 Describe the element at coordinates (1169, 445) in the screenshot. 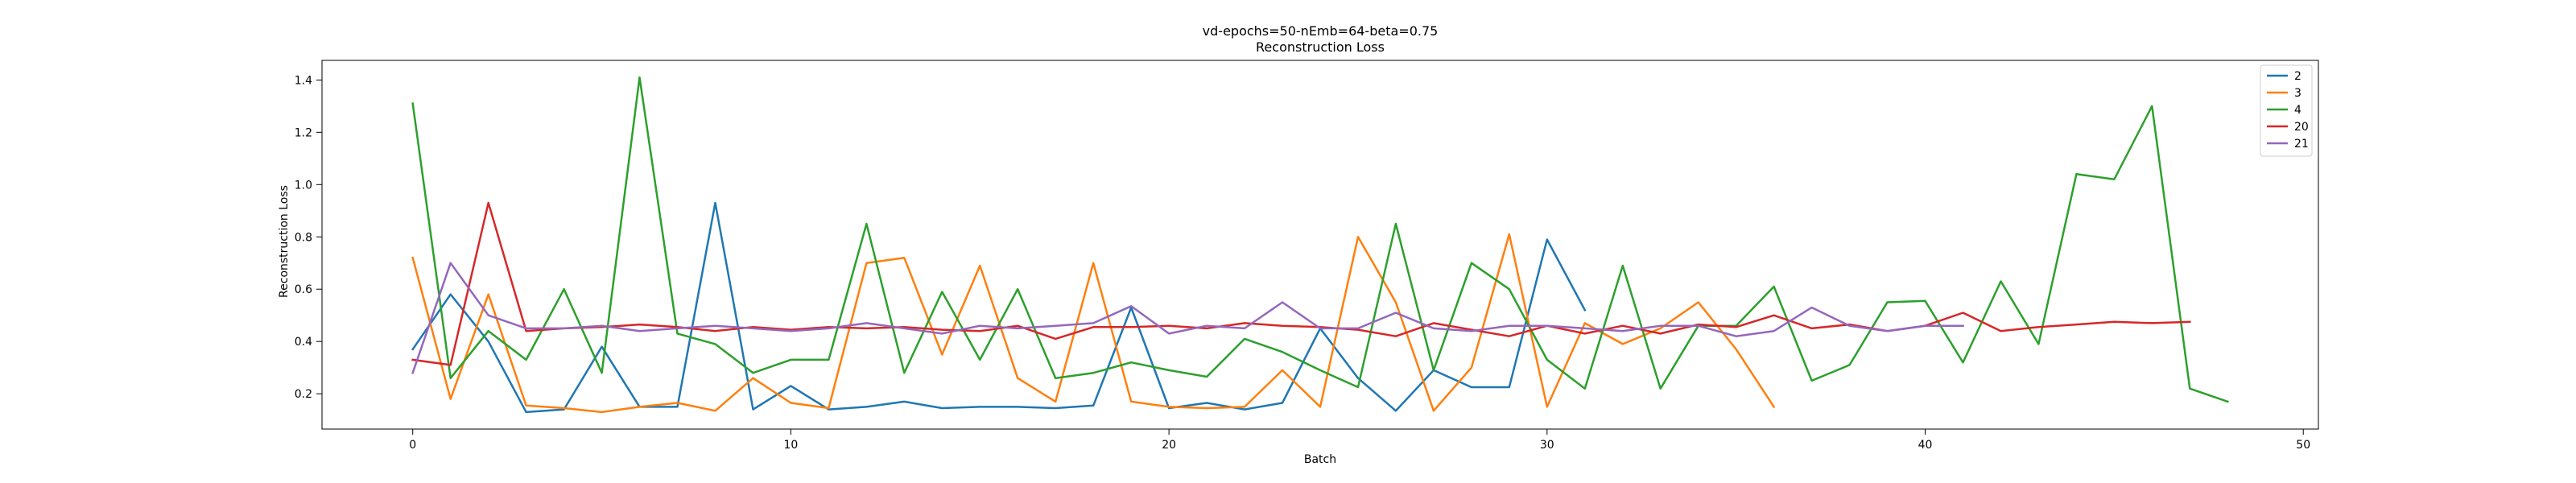

I see `x-tick-label: 20` at that location.